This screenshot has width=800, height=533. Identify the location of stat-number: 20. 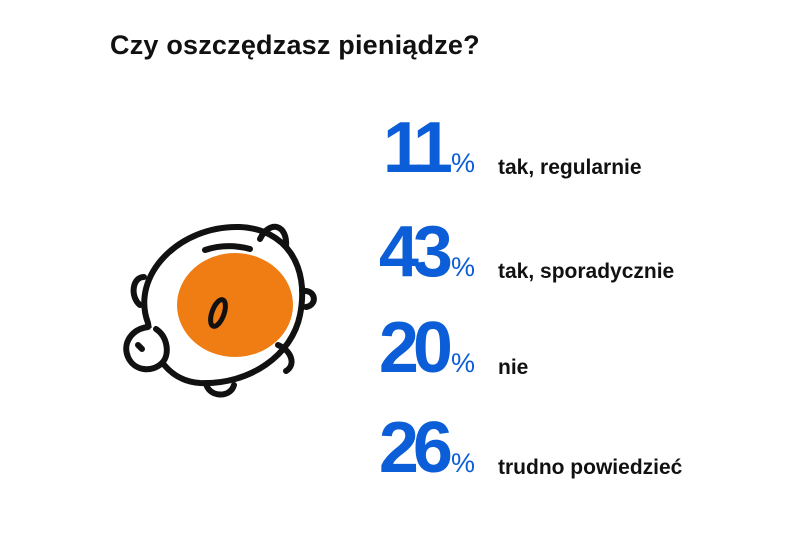
(415, 348).